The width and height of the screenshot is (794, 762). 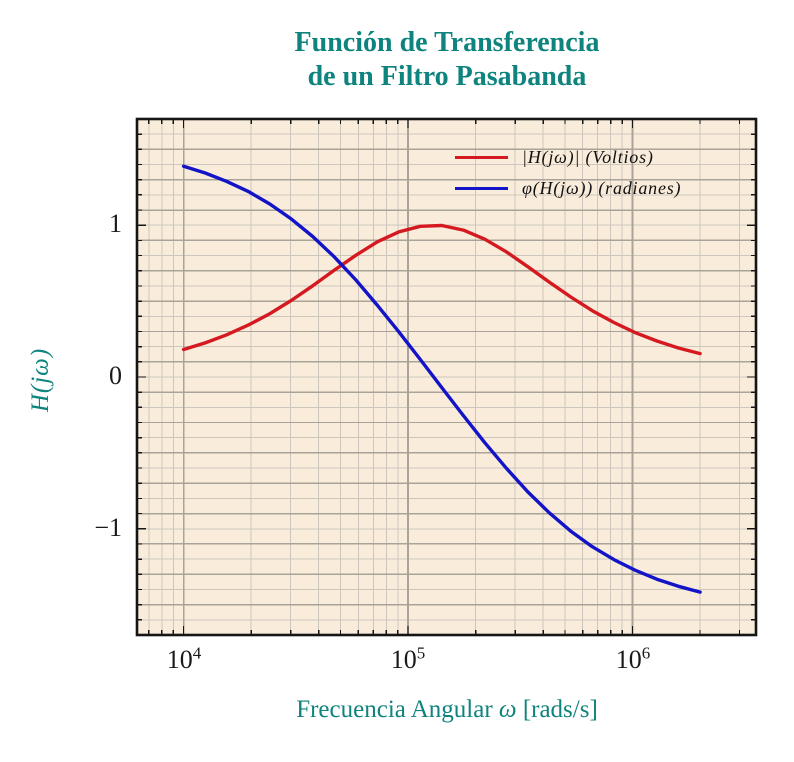 I want to click on legend-label-magnitude: |H(jω)| (Voltios), so click(x=588, y=156).